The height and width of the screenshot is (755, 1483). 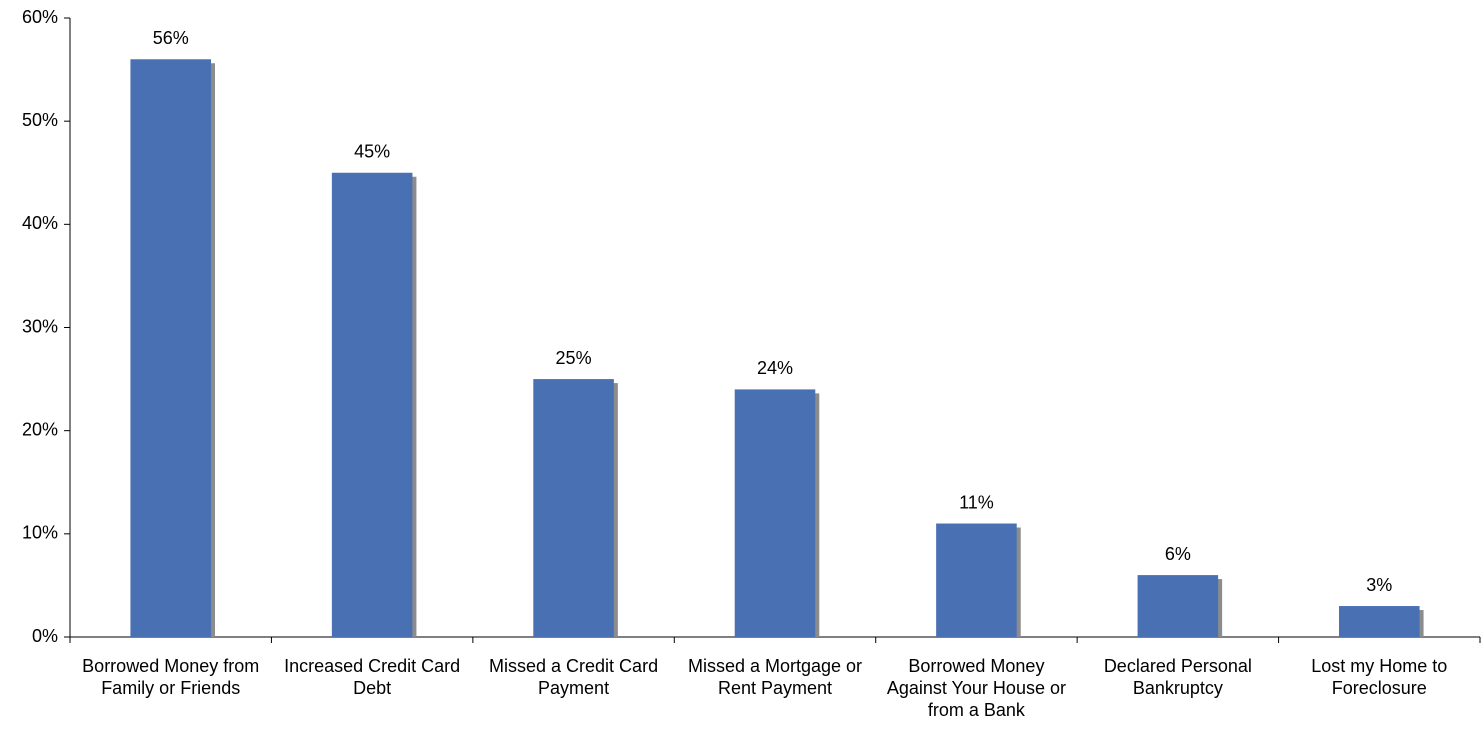 What do you see at coordinates (40, 17) in the screenshot?
I see `y-tick-label: 60%` at bounding box center [40, 17].